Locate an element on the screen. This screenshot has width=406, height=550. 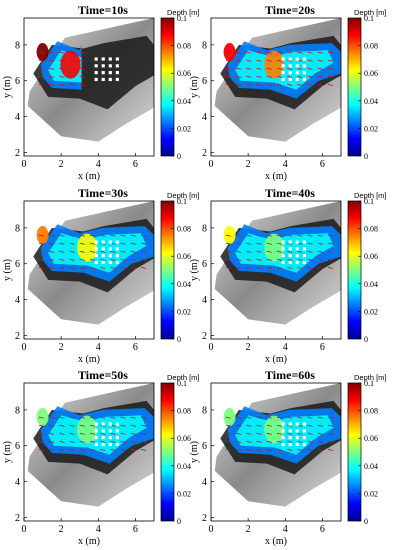
colorbar-tick-label: 0.02 is located at coordinates (184, 311).